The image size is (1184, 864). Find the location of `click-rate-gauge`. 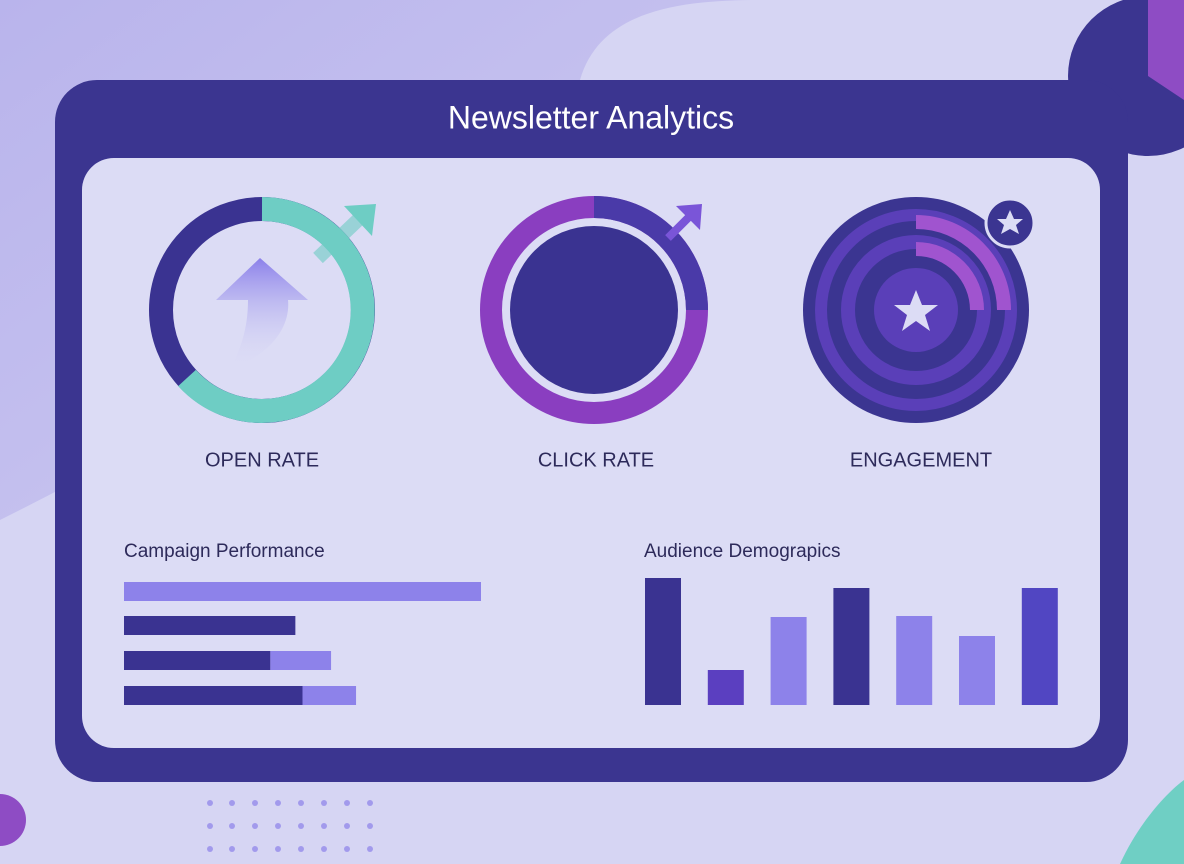

click-rate-gauge is located at coordinates (594, 310).